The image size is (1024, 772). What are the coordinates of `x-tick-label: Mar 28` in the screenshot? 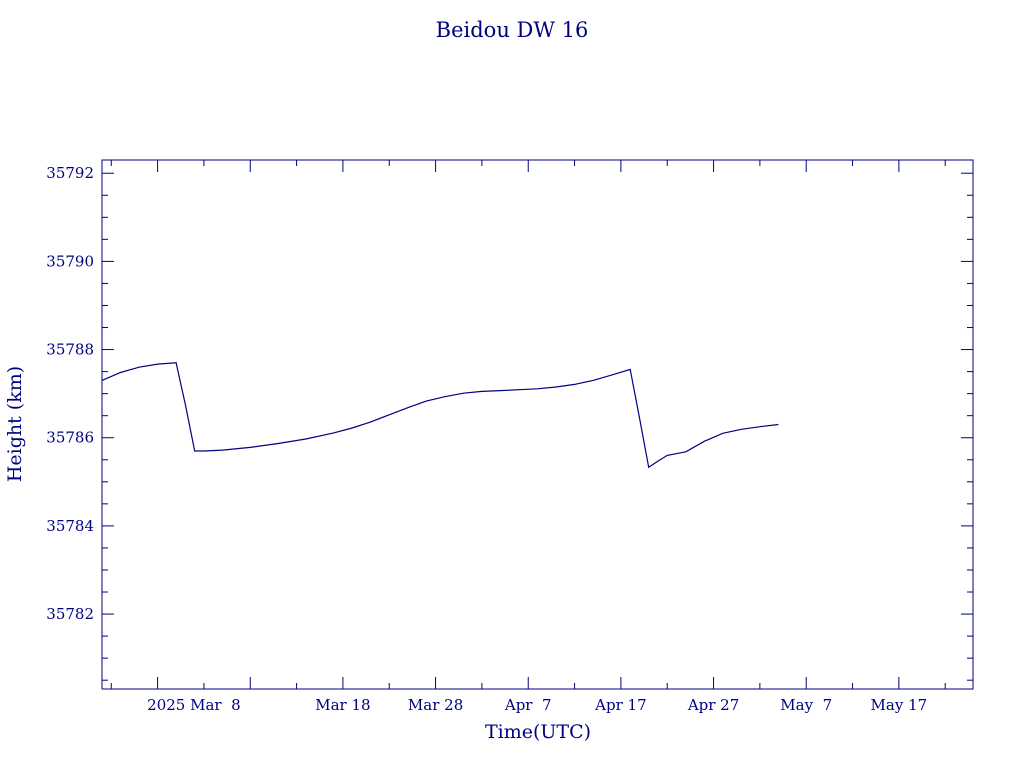 It's located at (435, 705).